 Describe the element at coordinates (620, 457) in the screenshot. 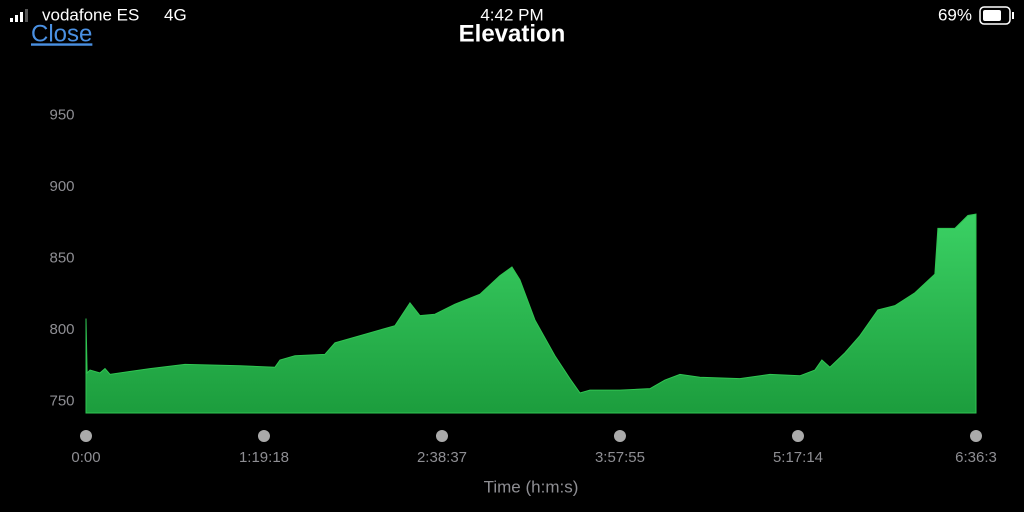

I see `x-tick-label: 3:57:55` at that location.